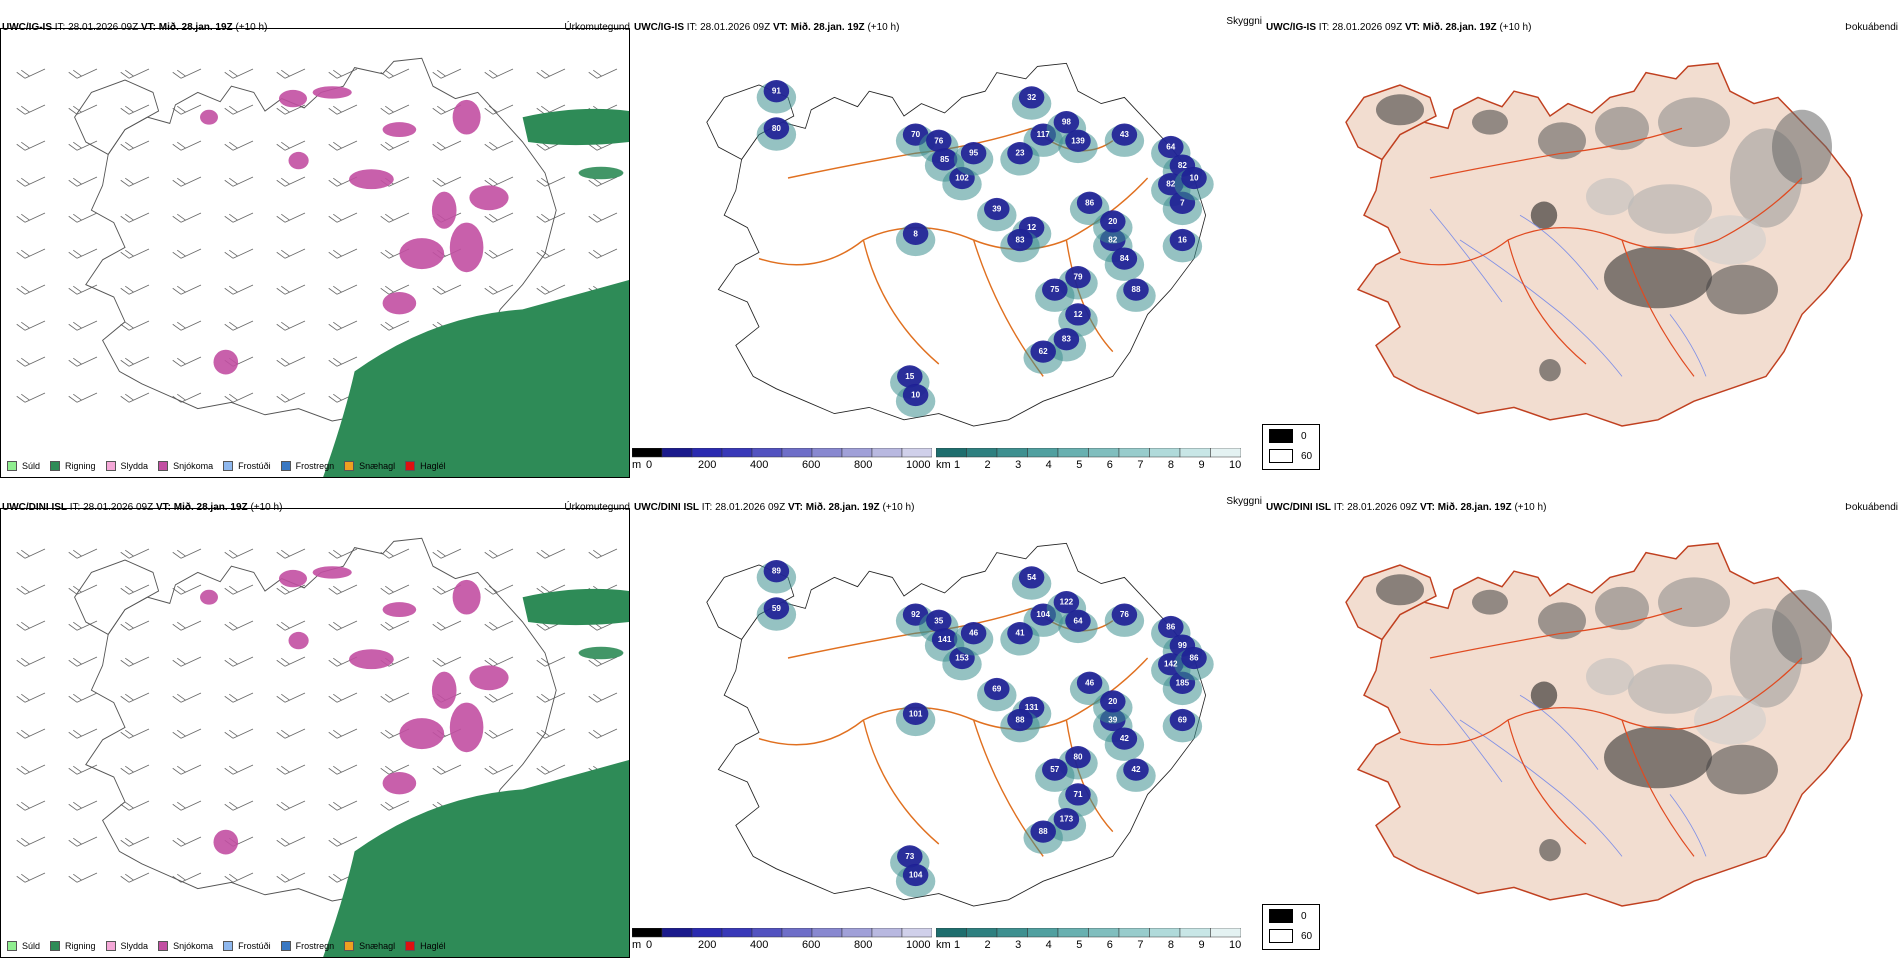  Describe the element at coordinates (1201, 945) in the screenshot. I see `colorbar-tick-label: 9` at that location.